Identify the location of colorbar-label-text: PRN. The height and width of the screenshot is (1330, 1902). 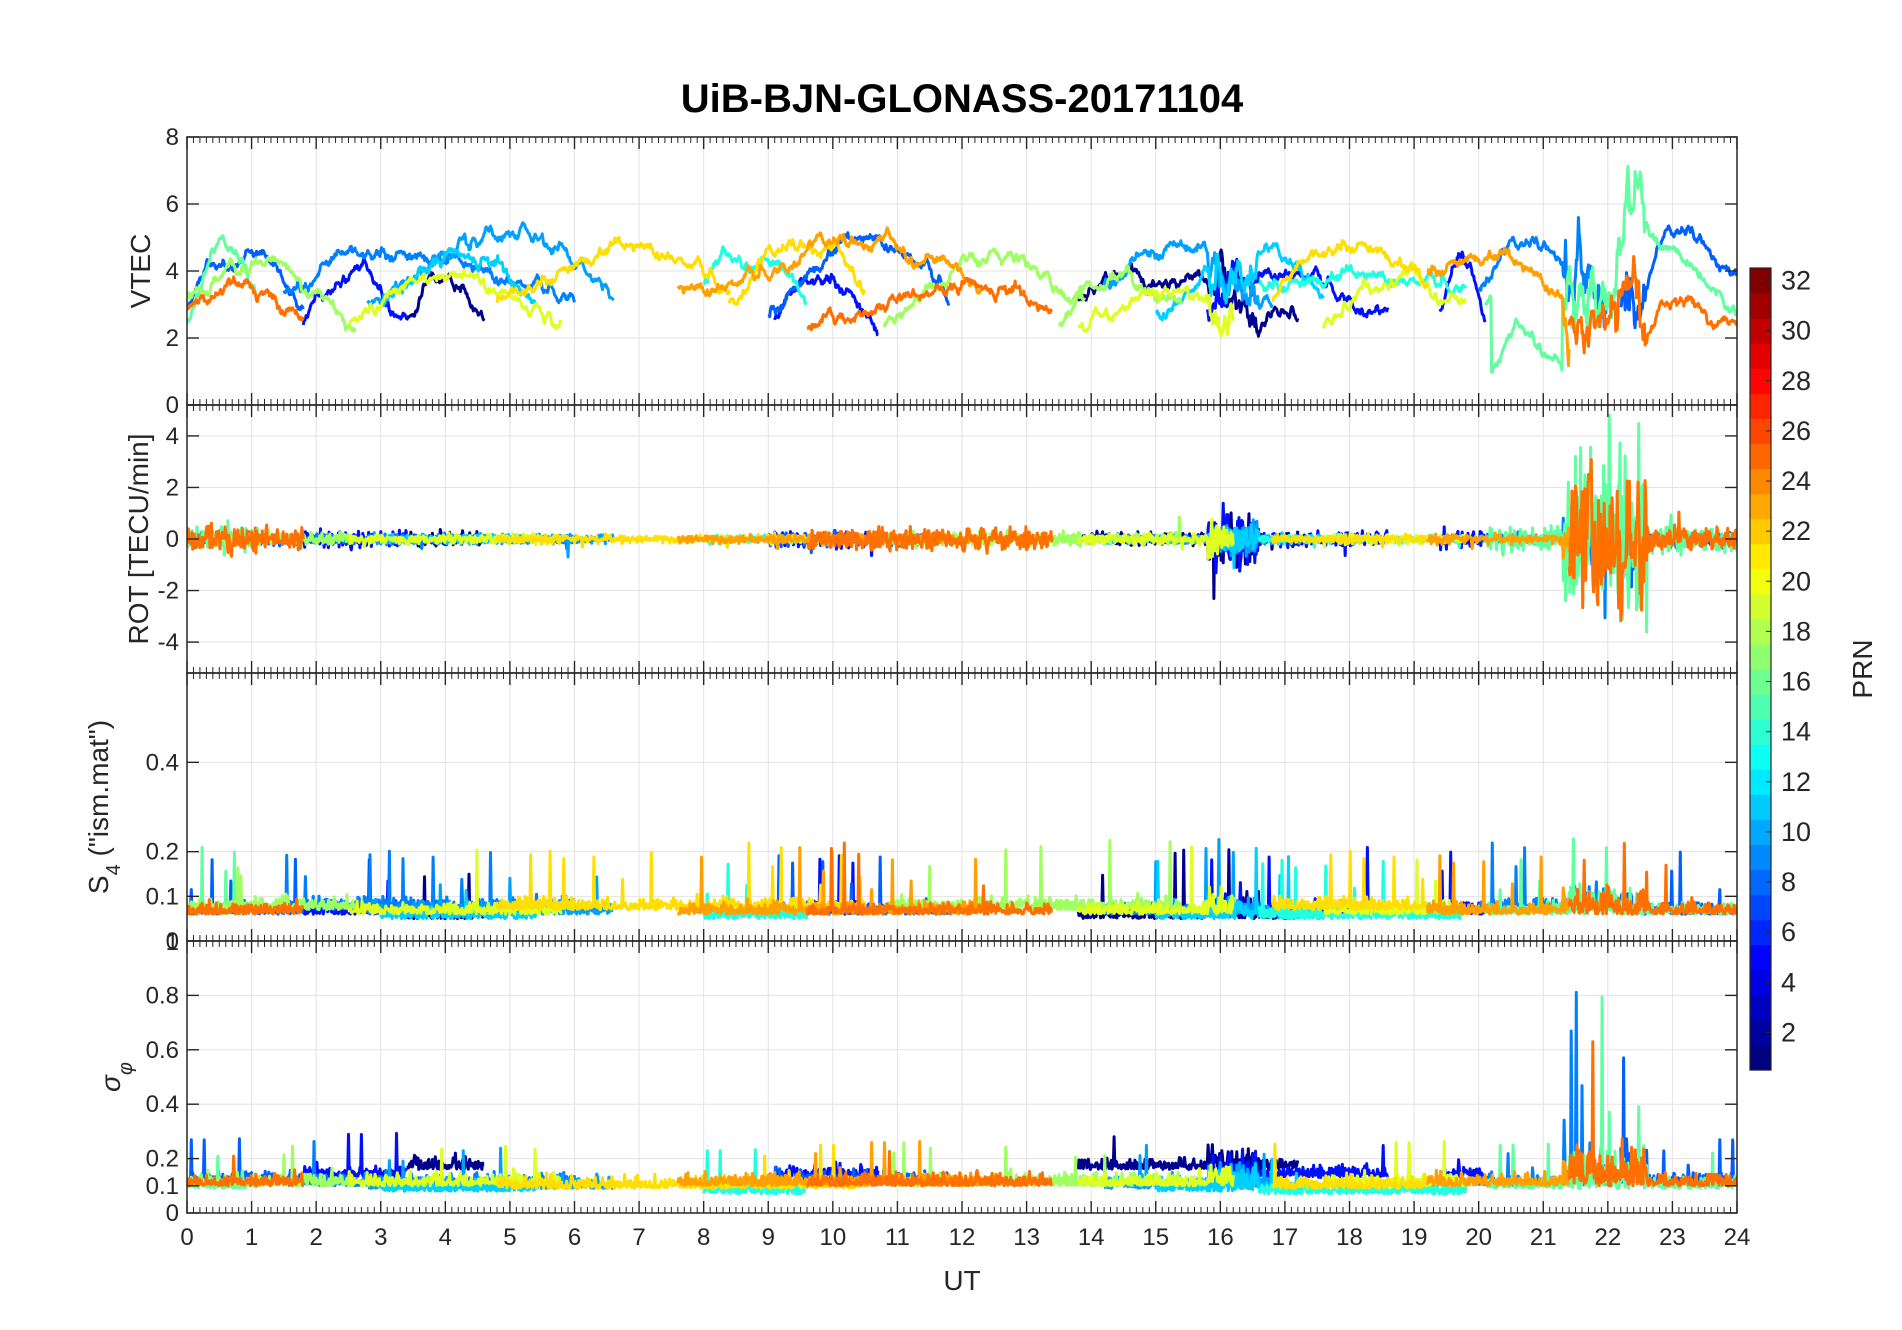
(1862, 668).